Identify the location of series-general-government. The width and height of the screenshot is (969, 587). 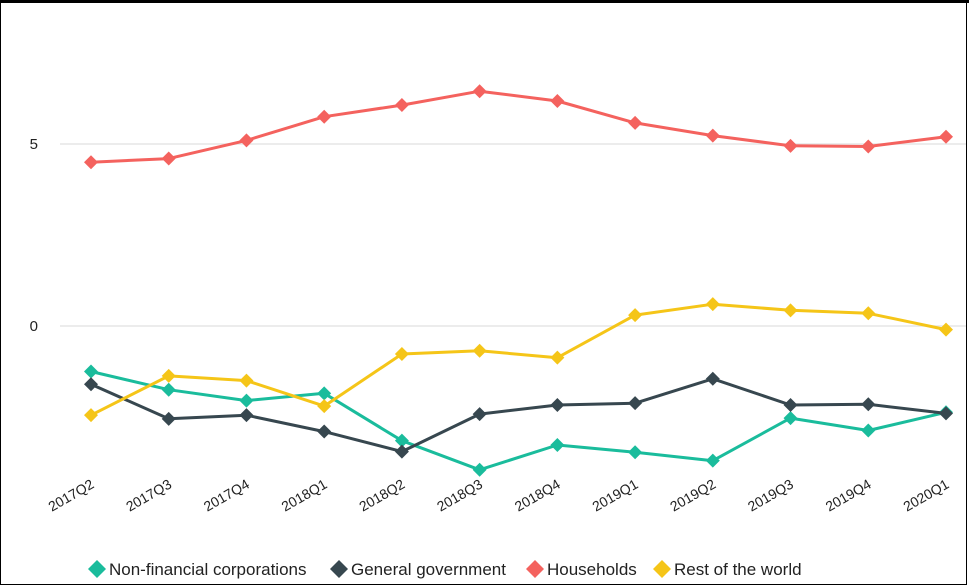
(518, 415).